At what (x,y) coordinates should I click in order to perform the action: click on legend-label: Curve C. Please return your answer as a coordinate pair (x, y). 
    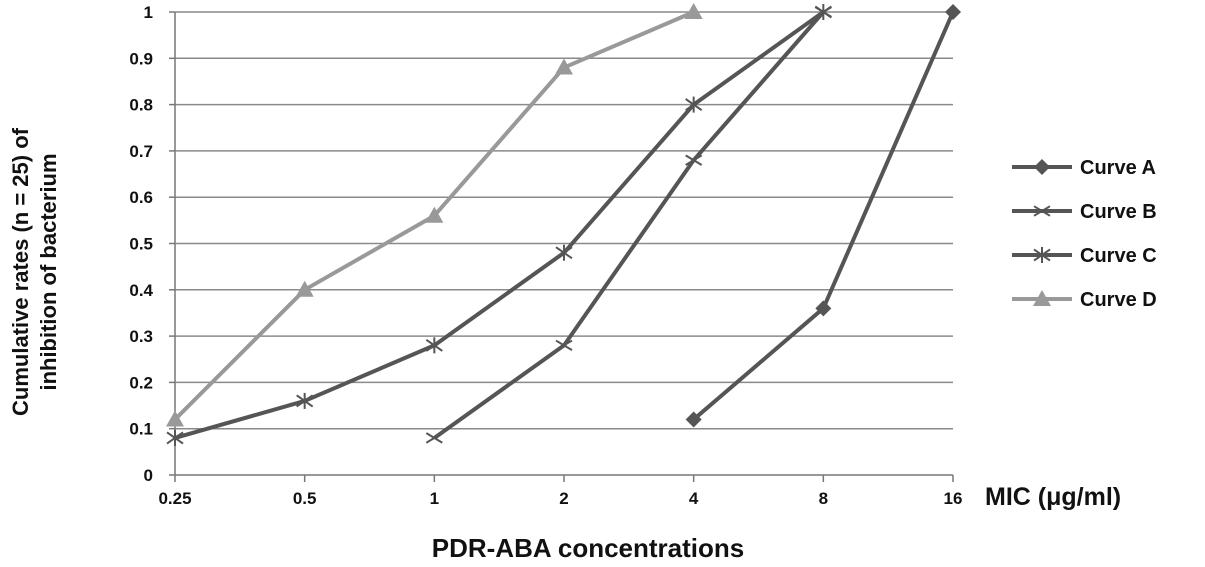
    Looking at the image, I should click on (1118, 256).